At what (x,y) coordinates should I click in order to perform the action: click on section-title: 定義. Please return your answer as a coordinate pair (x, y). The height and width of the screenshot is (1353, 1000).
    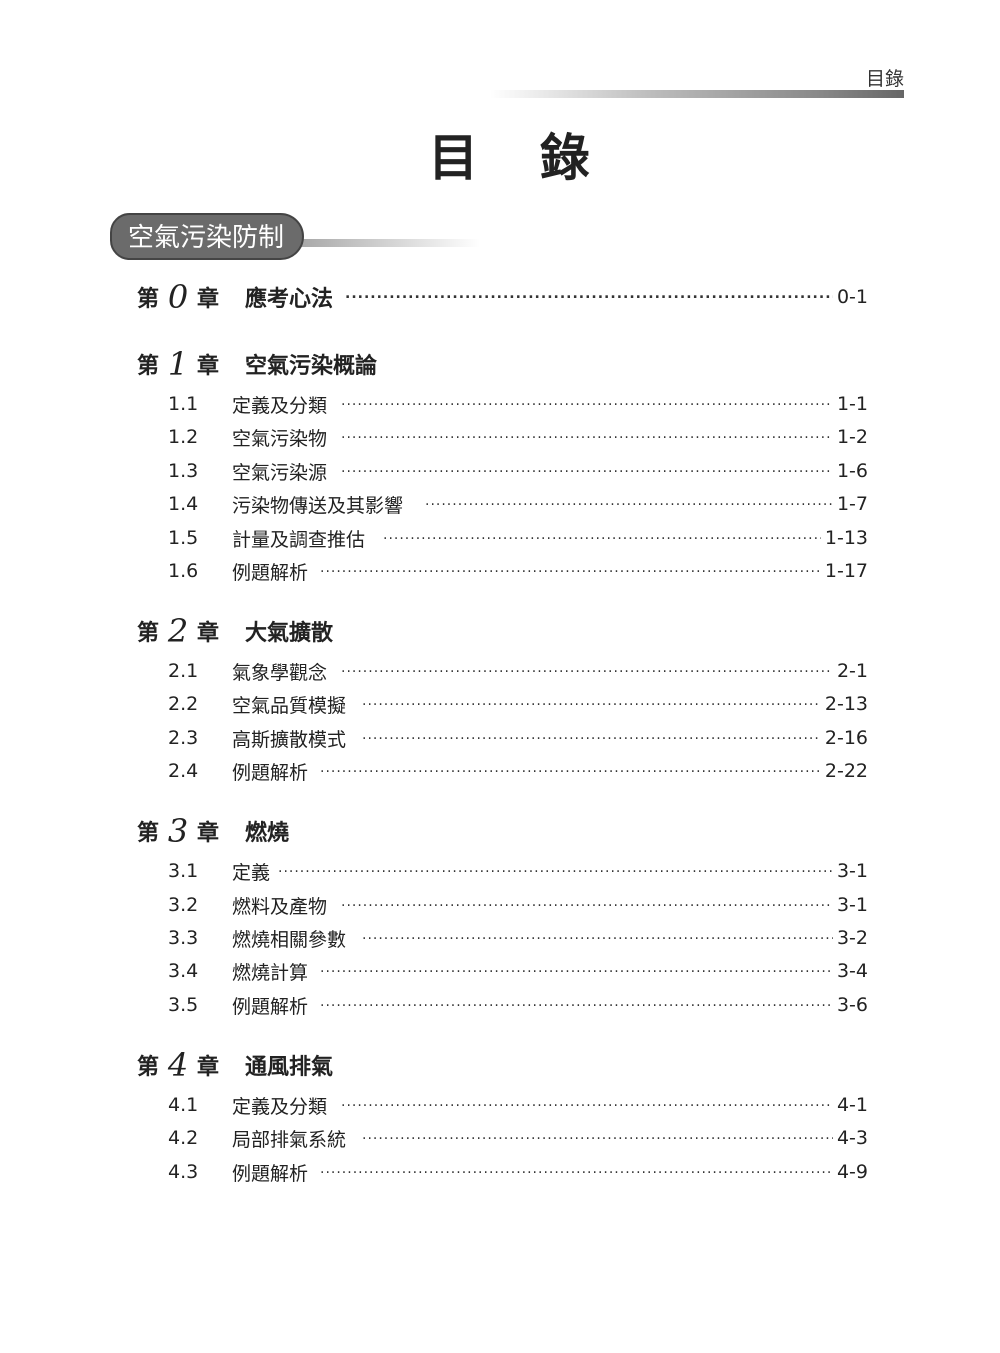
    Looking at the image, I should click on (251, 872).